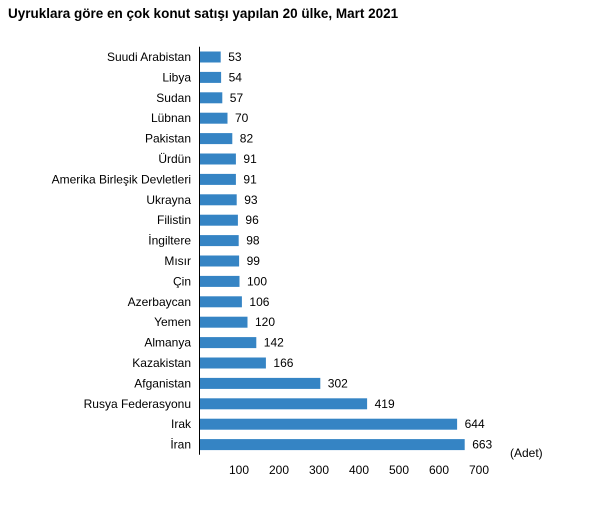 Image resolution: width=590 pixels, height=523 pixels. I want to click on category-label-9: İngiltere, so click(169, 241).